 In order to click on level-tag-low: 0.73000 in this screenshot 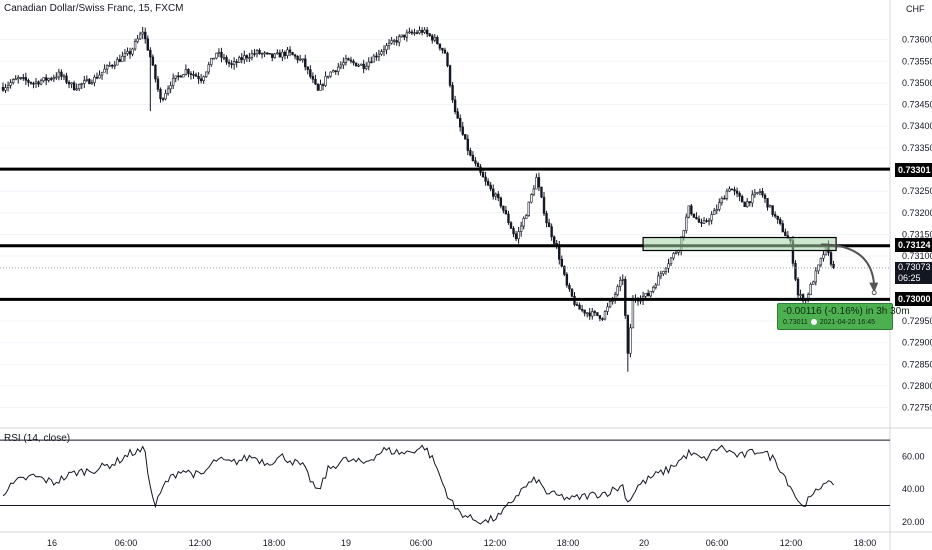, I will do `click(913, 299)`.